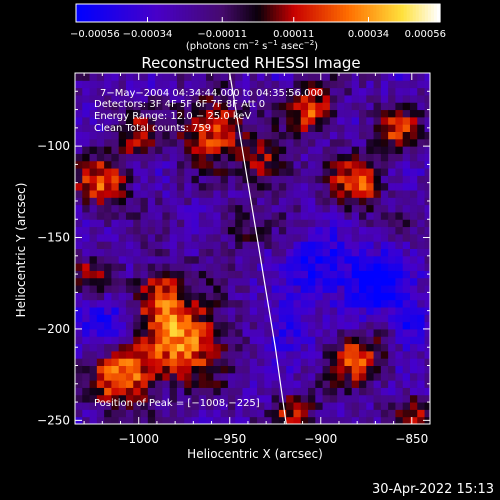  What do you see at coordinates (148, 34) in the screenshot?
I see `colorbar-tick-label: −0.00034` at bounding box center [148, 34].